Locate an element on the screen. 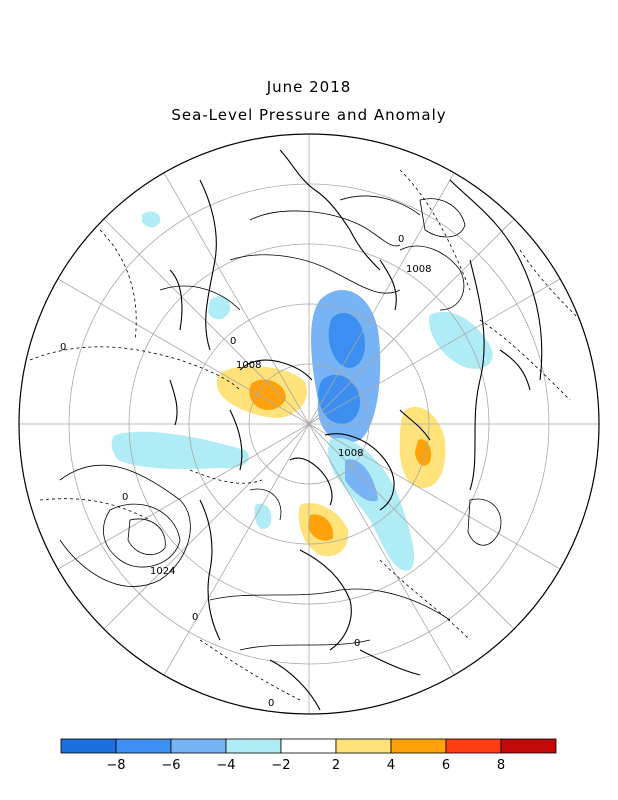 This screenshot has height=800, width=618. colorbar-tick-label: 2 is located at coordinates (336, 765).